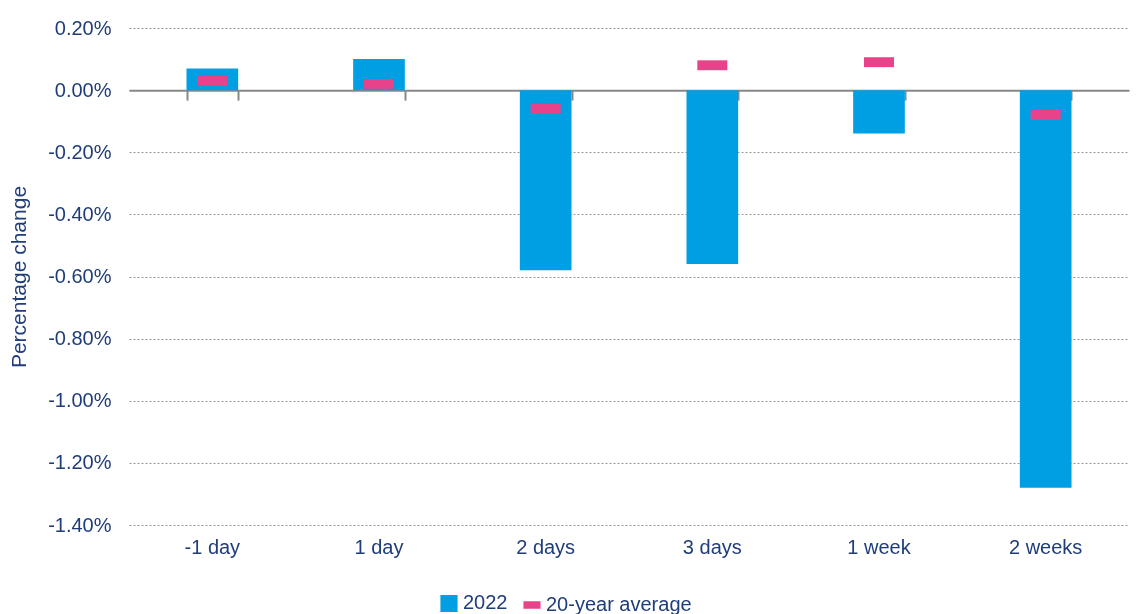  What do you see at coordinates (80, 276) in the screenshot?
I see `y-tick-label: -0.60%` at bounding box center [80, 276].